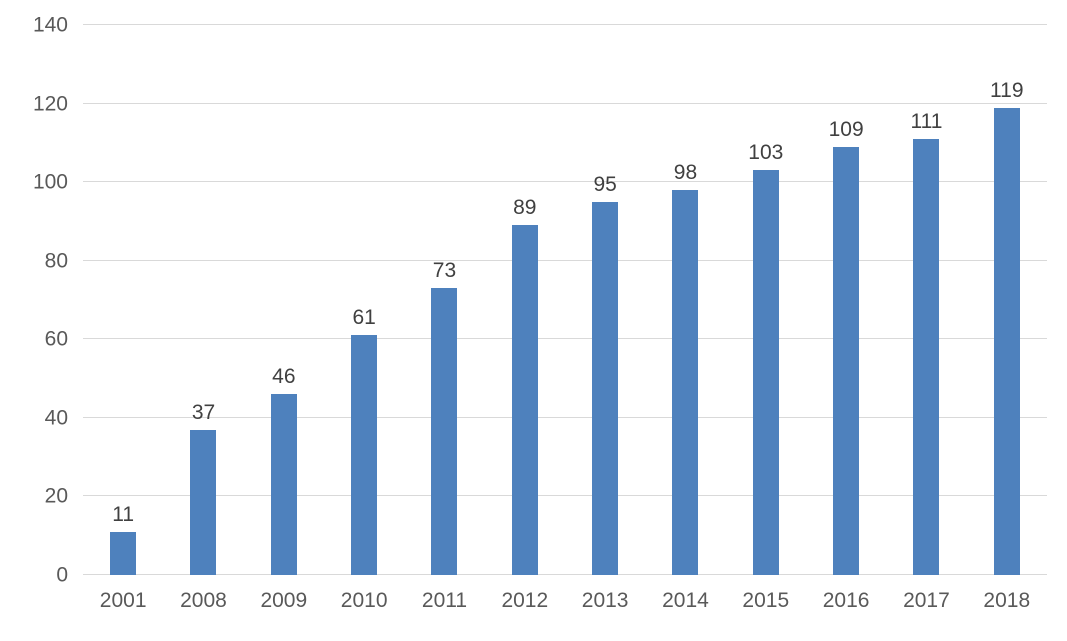 Image resolution: width=1067 pixels, height=641 pixels. I want to click on bar-data-label: 103, so click(766, 153).